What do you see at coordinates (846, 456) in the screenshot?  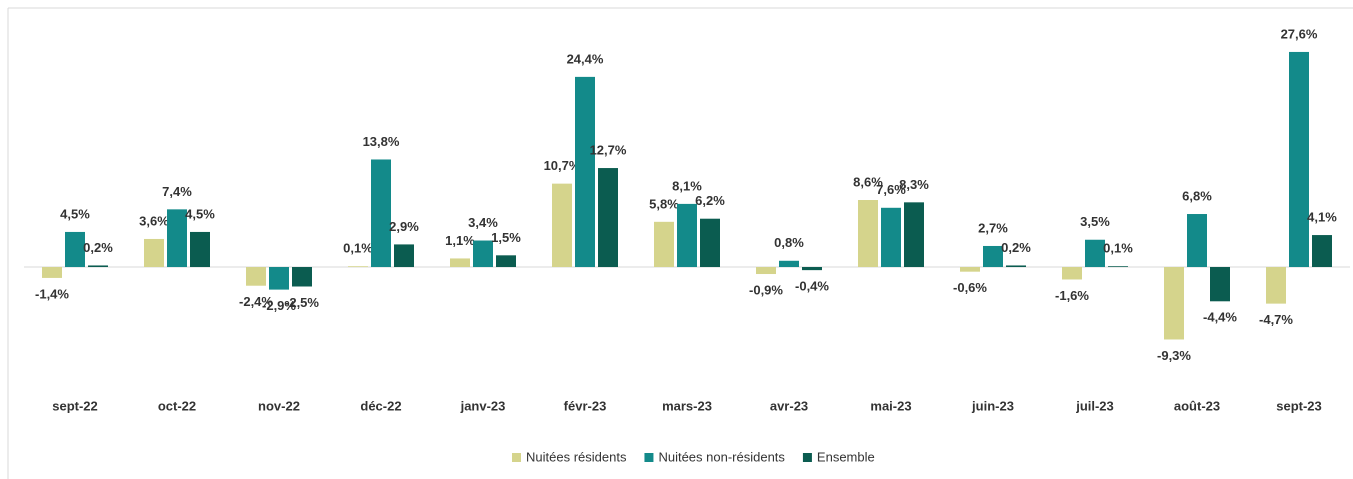 I see `legend-label: Ensemble` at bounding box center [846, 456].